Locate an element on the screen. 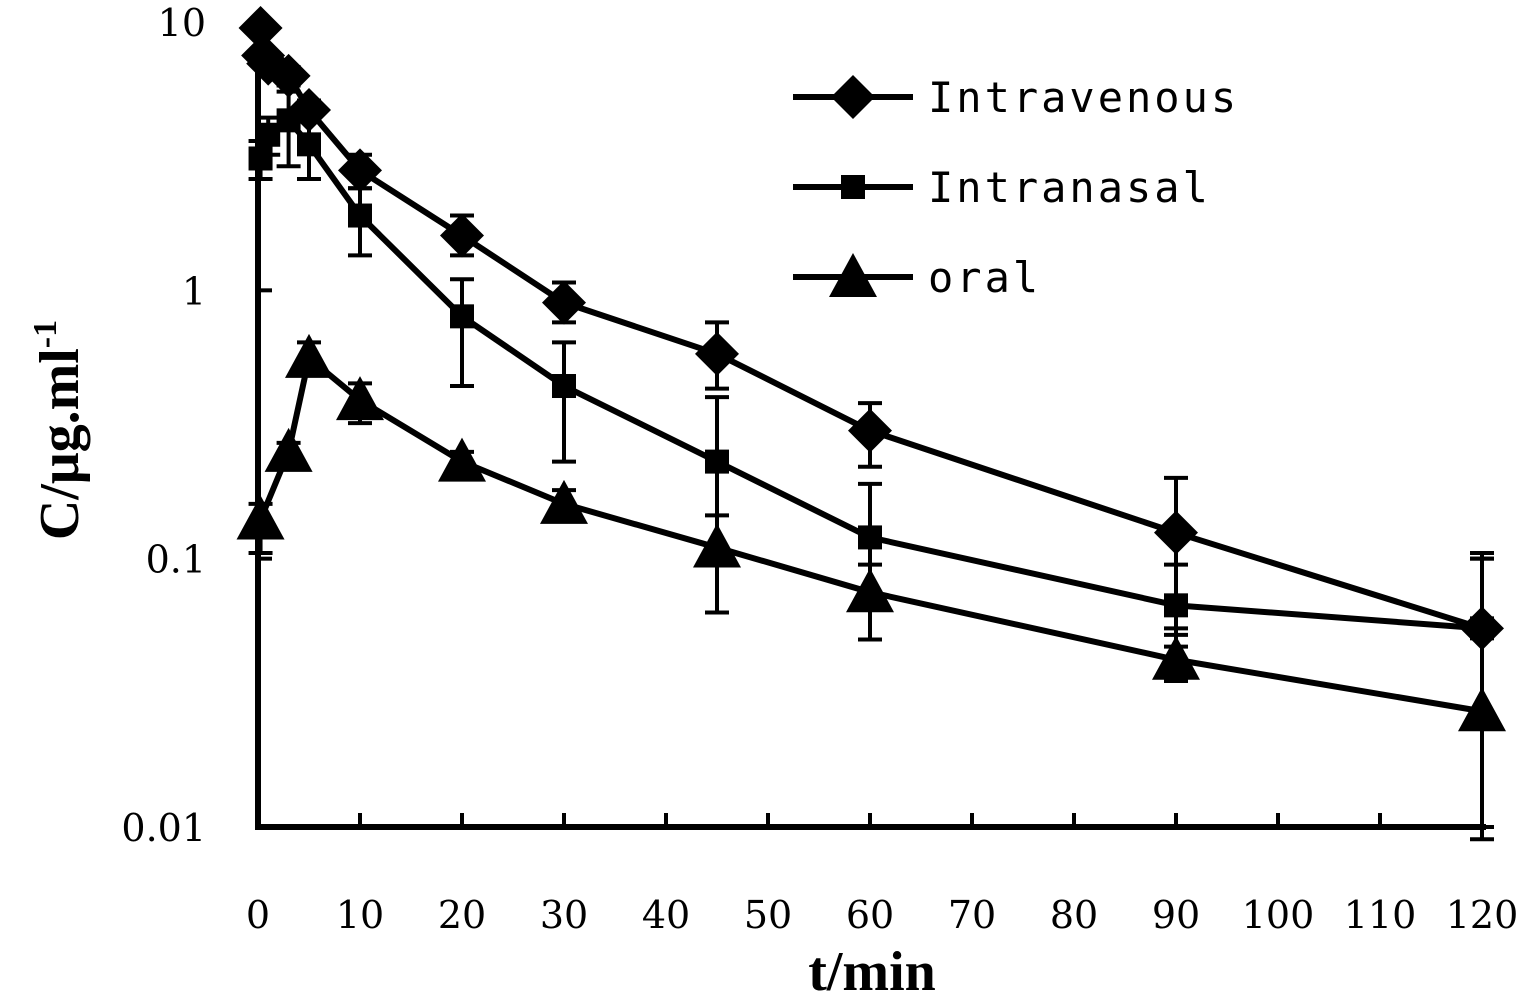  y-tick-label: 1 is located at coordinates (194, 291).